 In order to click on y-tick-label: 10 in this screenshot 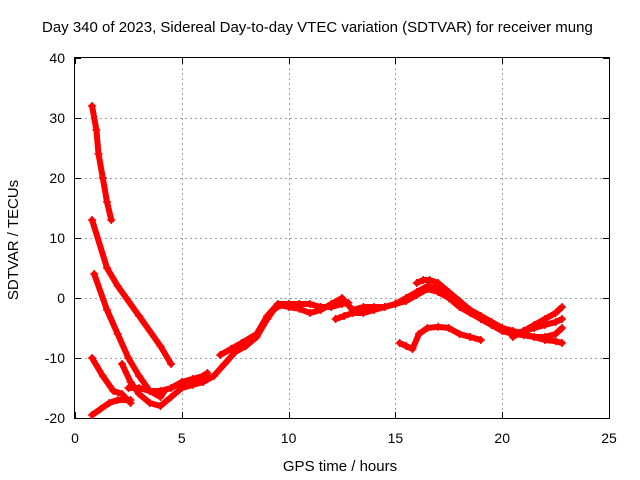, I will do `click(57, 238)`.